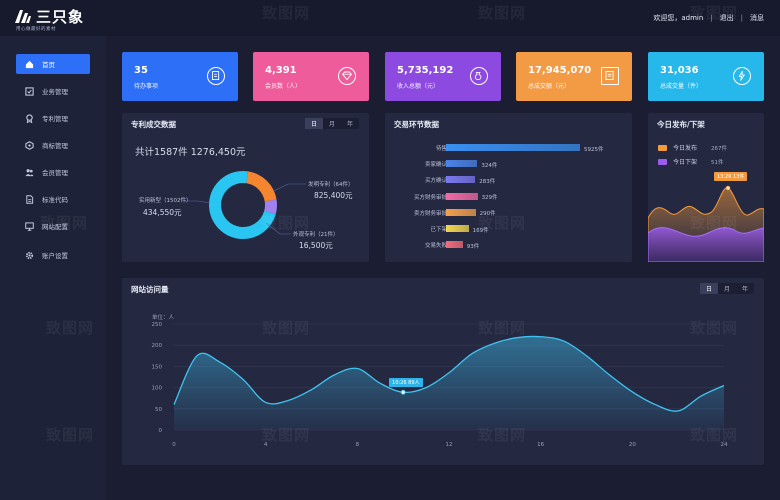  What do you see at coordinates (443, 76) in the screenshot?
I see `stat-card-income: 5,735,192 收入总额（元）` at bounding box center [443, 76].